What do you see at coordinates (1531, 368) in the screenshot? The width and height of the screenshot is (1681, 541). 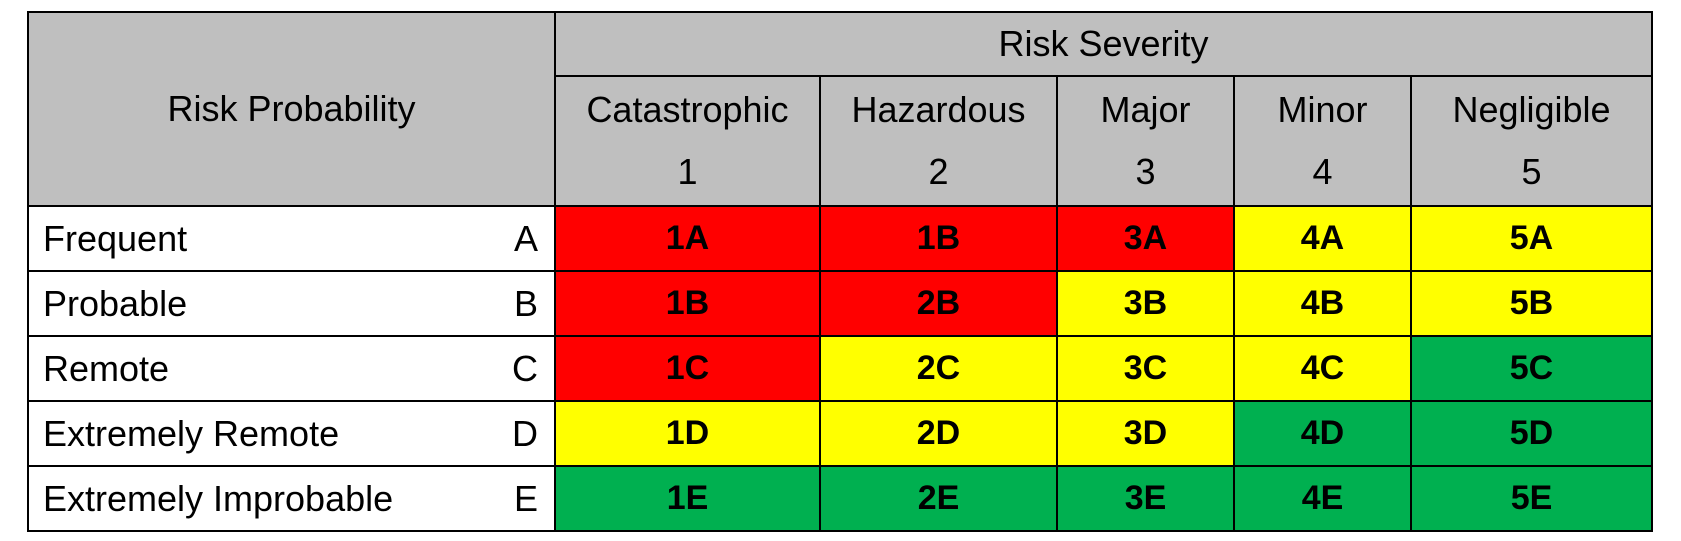 I see `risk-cell: 5C` at bounding box center [1531, 368].